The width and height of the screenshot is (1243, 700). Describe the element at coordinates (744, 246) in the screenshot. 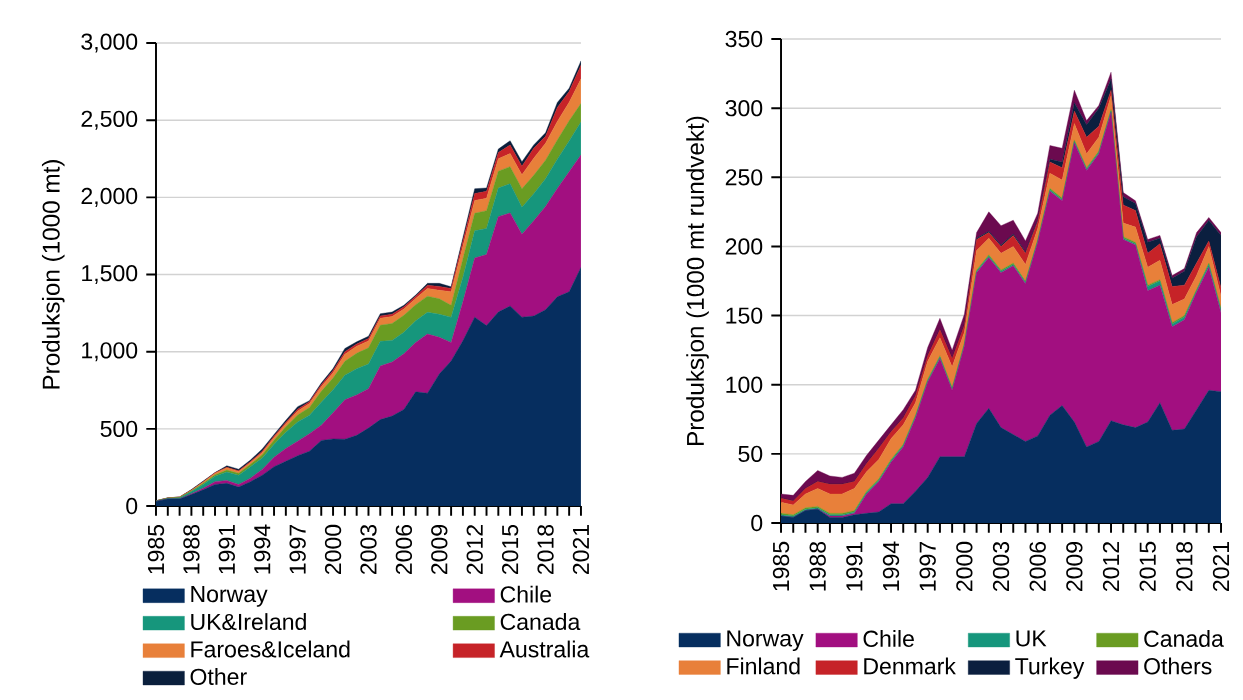

I see `y-tick-label: 200` at that location.